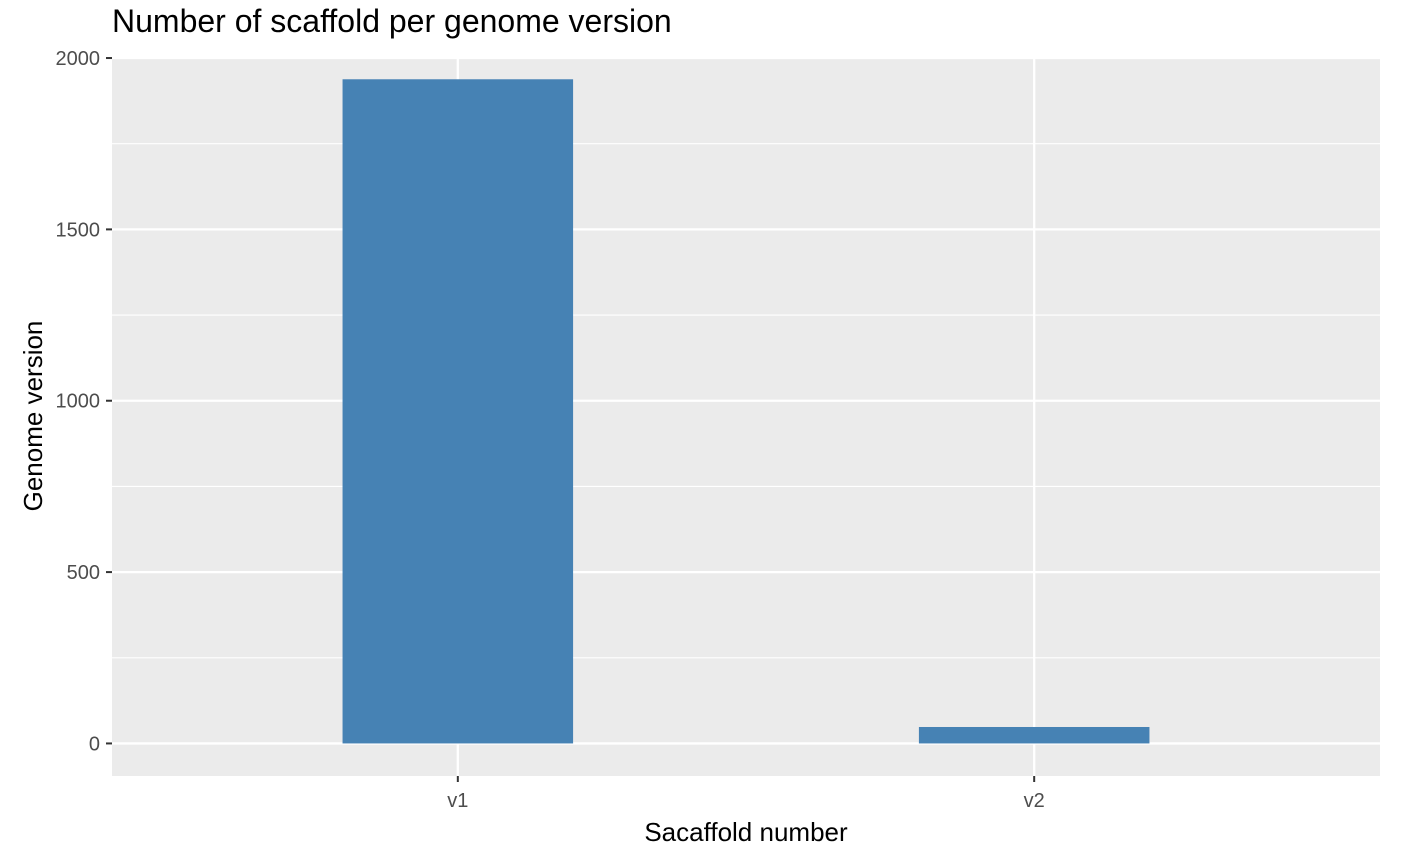  What do you see at coordinates (392, 21) in the screenshot?
I see `chart-title: Number of scaffold per genome version` at bounding box center [392, 21].